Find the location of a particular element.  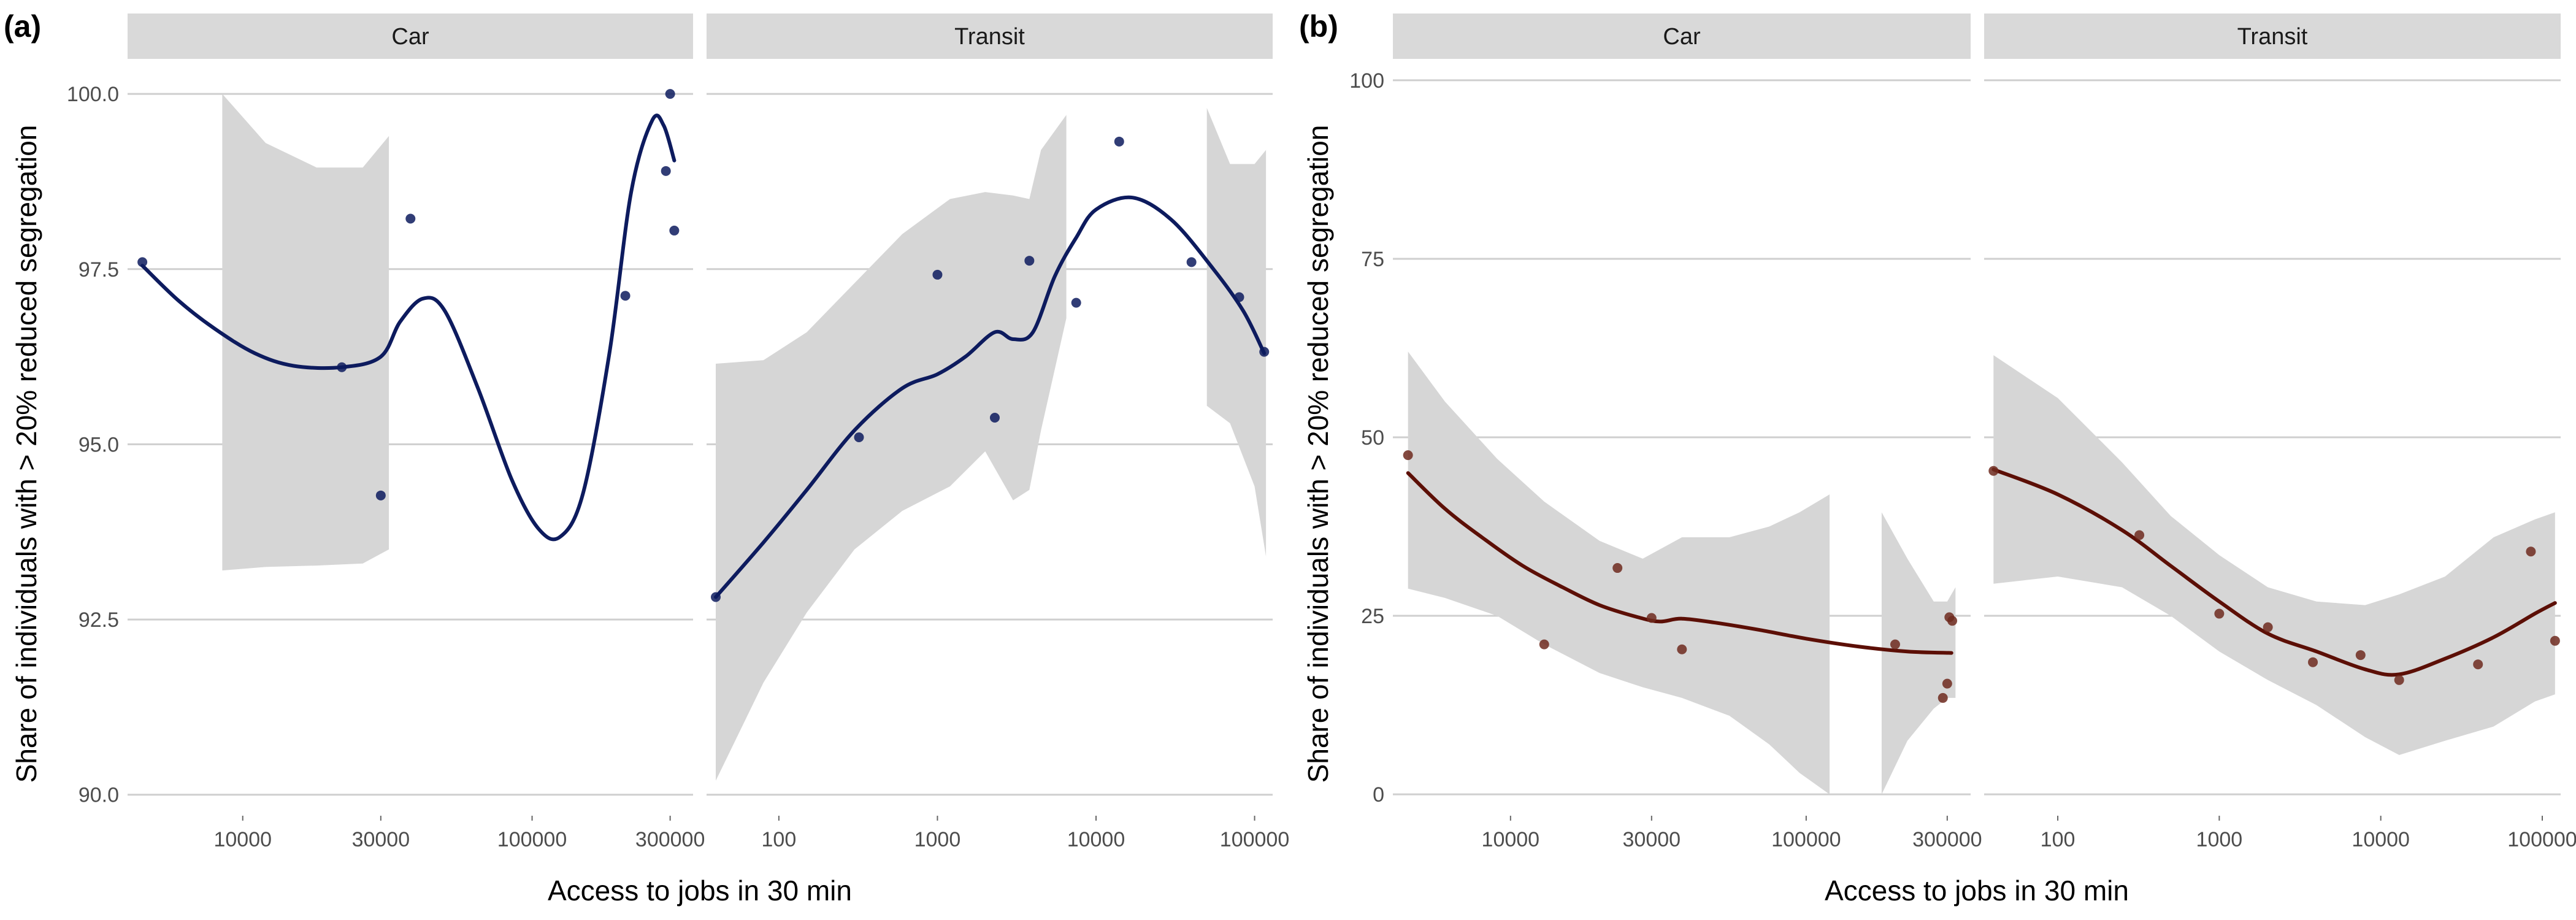

panel-a-car-y-tick-label: 97.5 is located at coordinates (99, 270).